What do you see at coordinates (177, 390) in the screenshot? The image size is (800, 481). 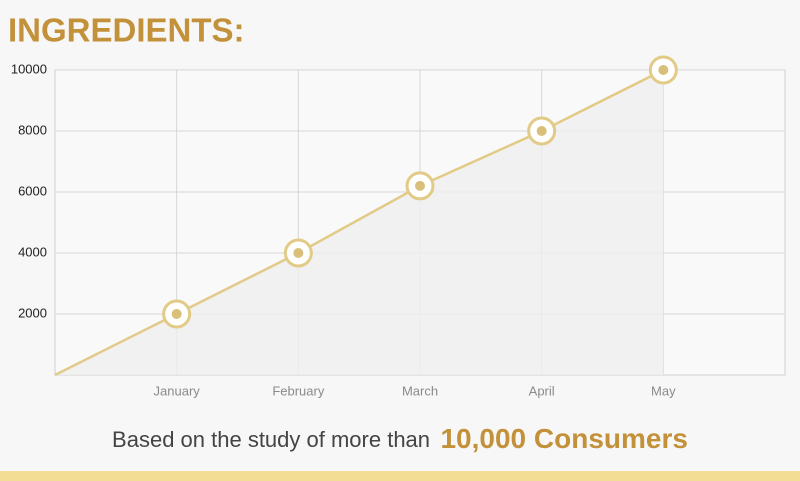 I see `x-tick-label: January` at bounding box center [177, 390].